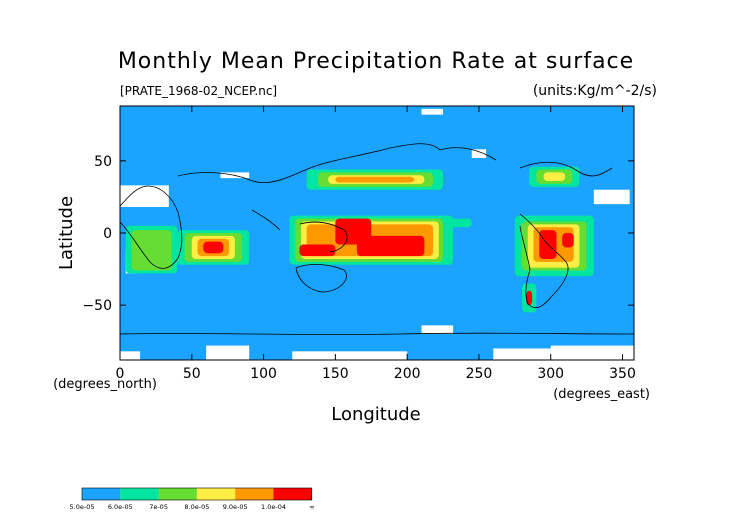 The image size is (752, 532). I want to click on colorbar-label: 1.0e-04, so click(273, 507).